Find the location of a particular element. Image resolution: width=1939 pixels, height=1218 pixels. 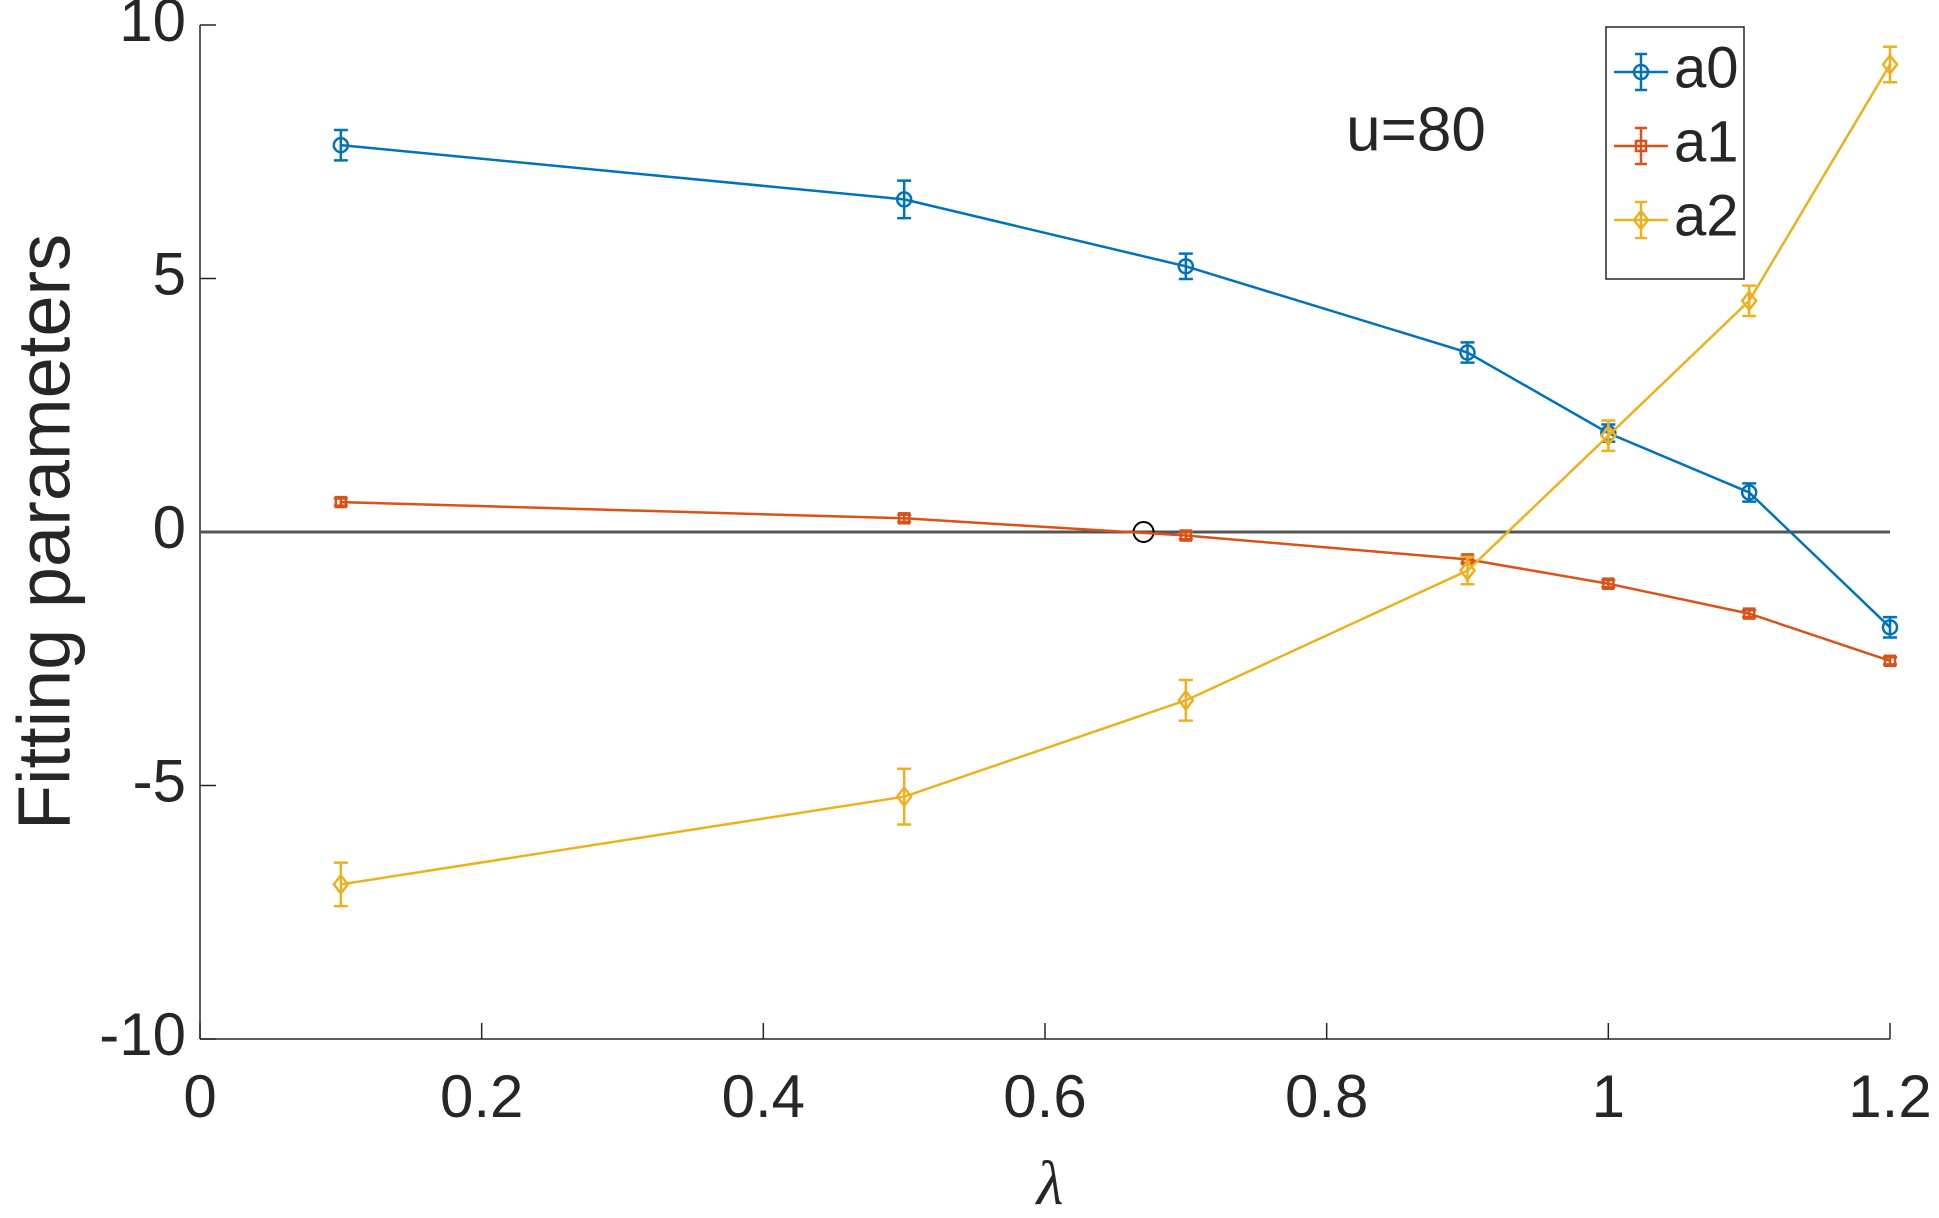

y-tick-label: 10 is located at coordinates (152, 27).